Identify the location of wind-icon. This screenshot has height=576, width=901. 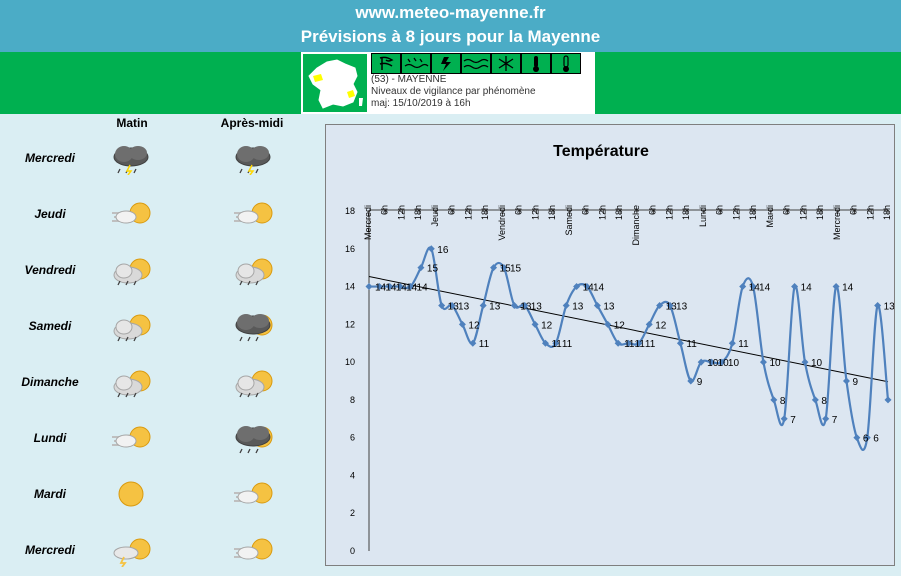
(386, 63).